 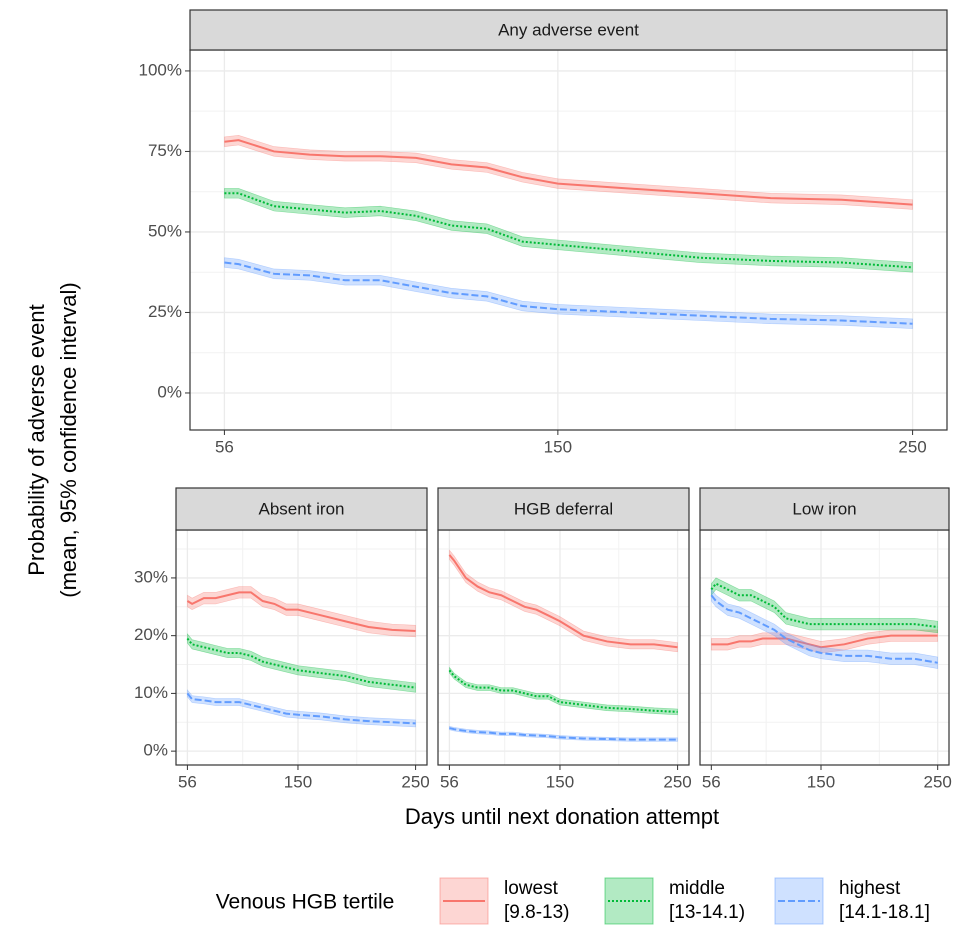 I want to click on y-tick-label: 100%, so click(x=160, y=69).